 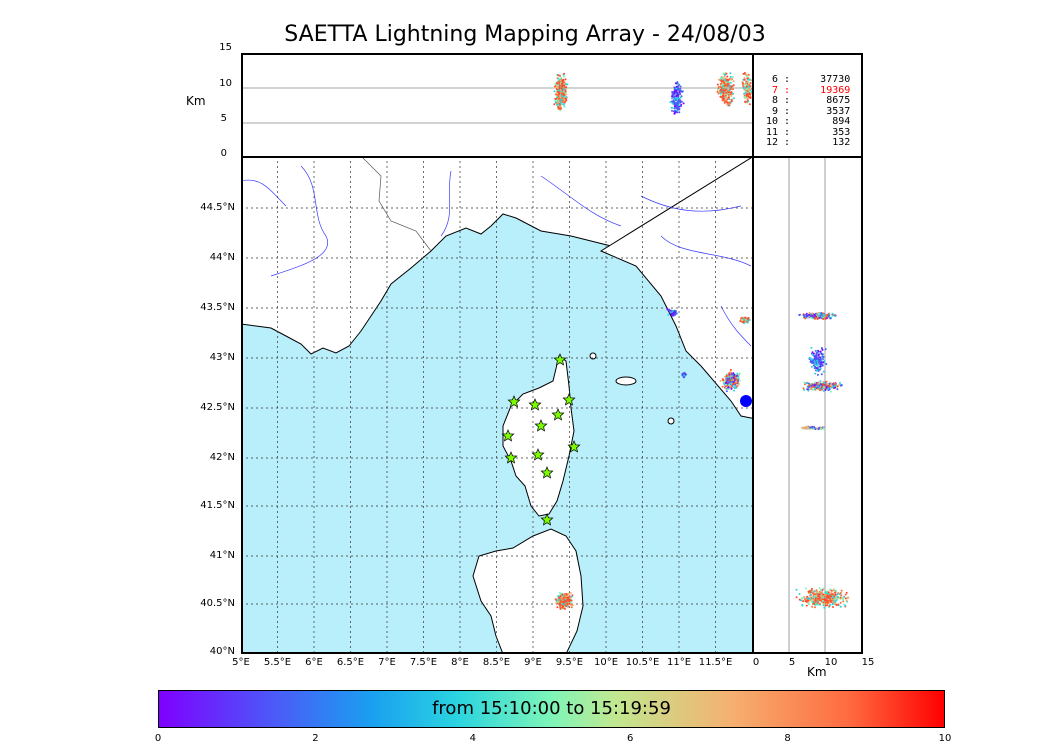 What do you see at coordinates (787, 738) in the screenshot?
I see `colorbar-tick: 8` at bounding box center [787, 738].